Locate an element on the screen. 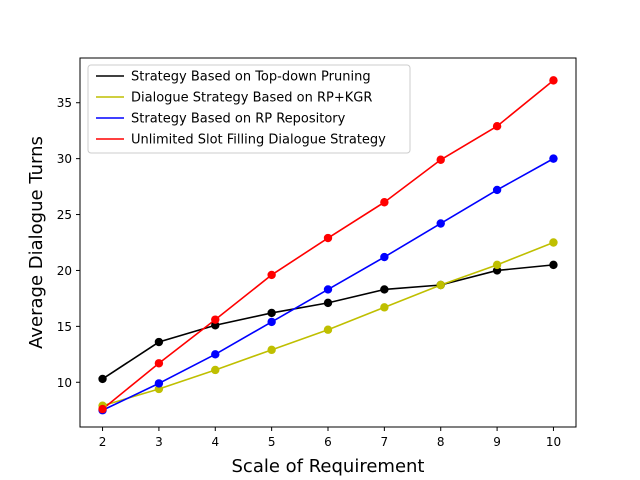  x-tick-label: 5 is located at coordinates (272, 442).